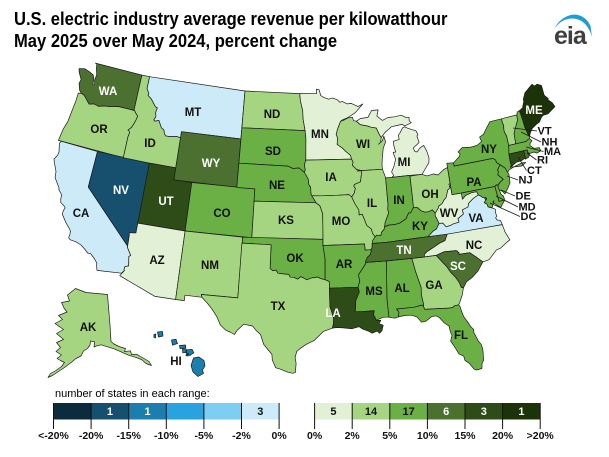 The image size is (609, 457). I want to click on svg-text: VA, so click(475, 219).